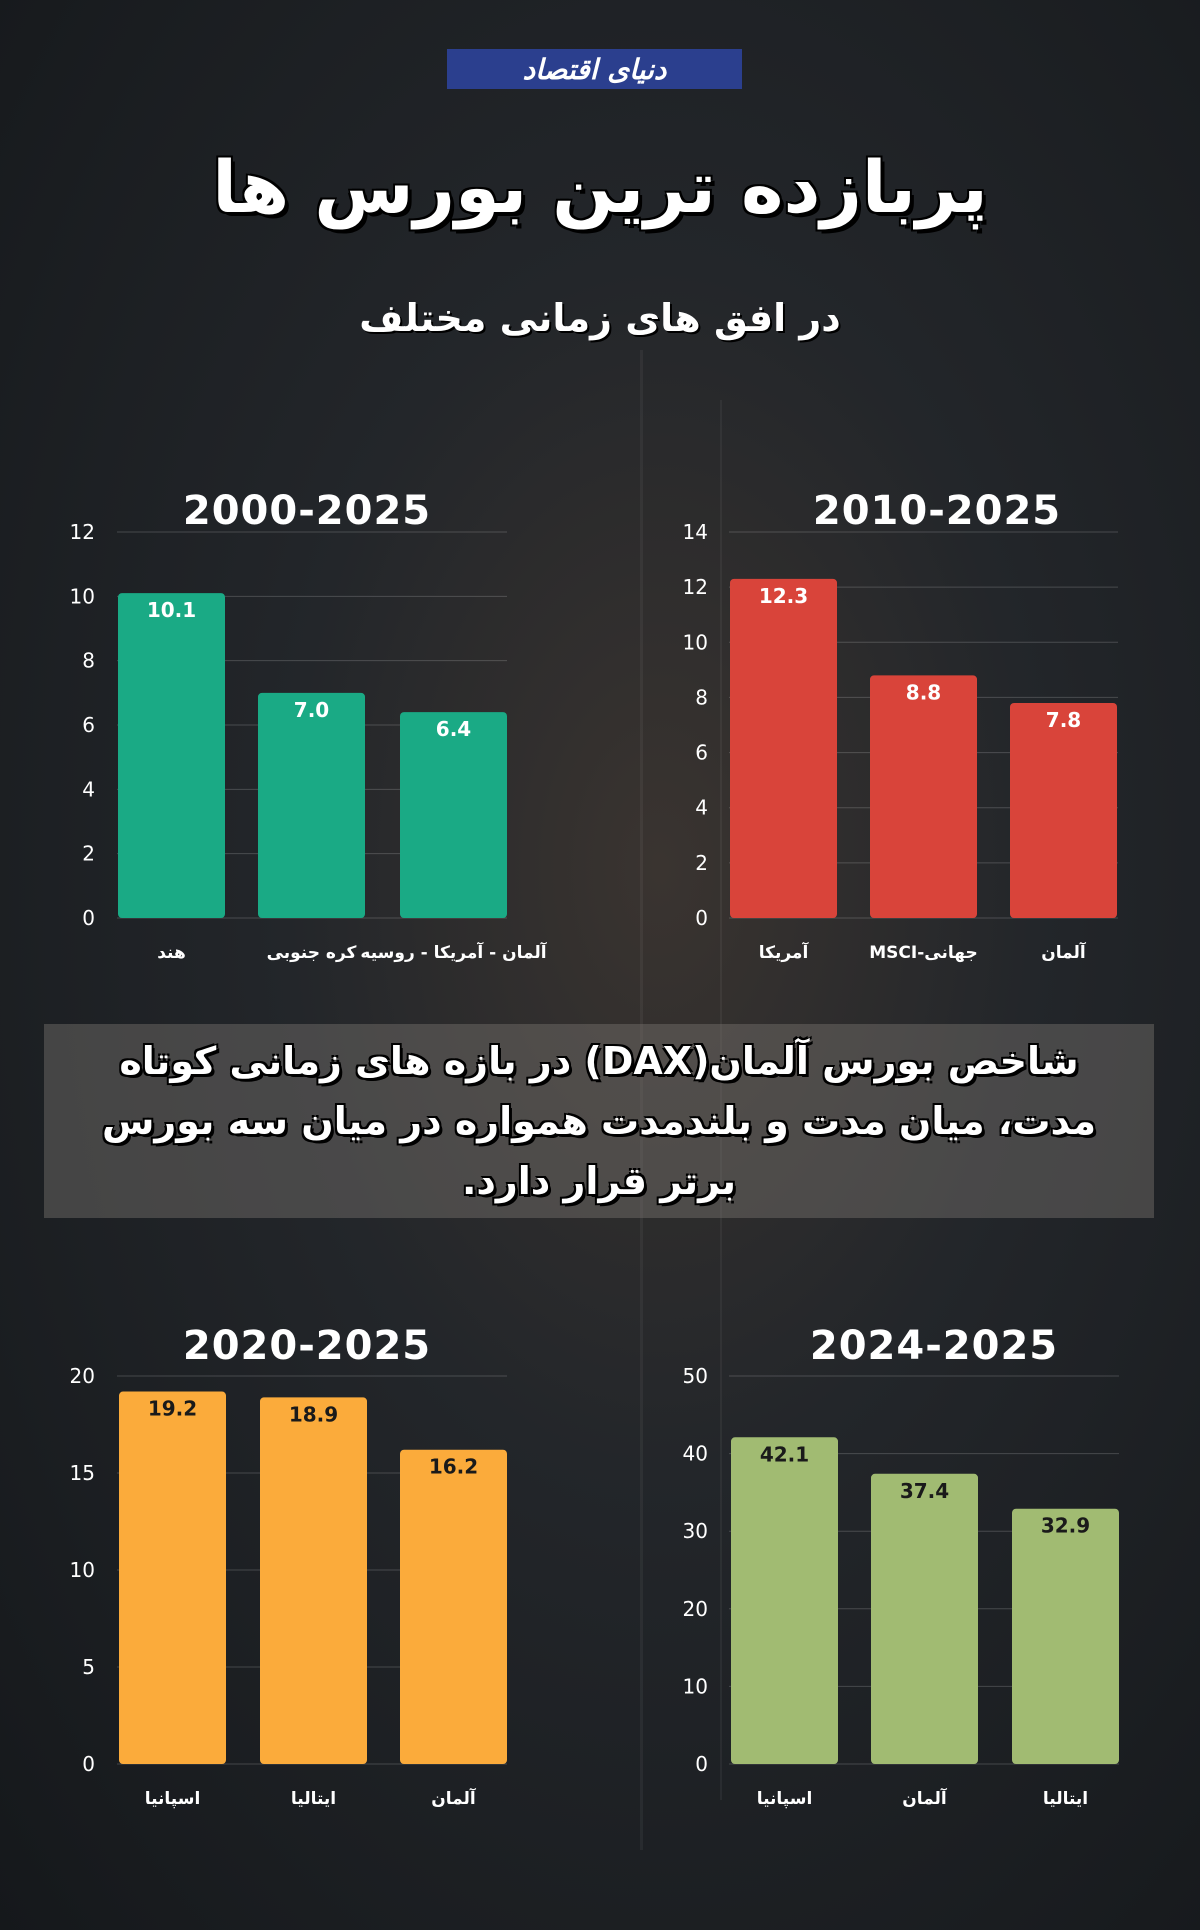 Image resolution: width=1200 pixels, height=1930 pixels. I want to click on chart-title-2020-2025: 2020-2025, so click(307, 1346).